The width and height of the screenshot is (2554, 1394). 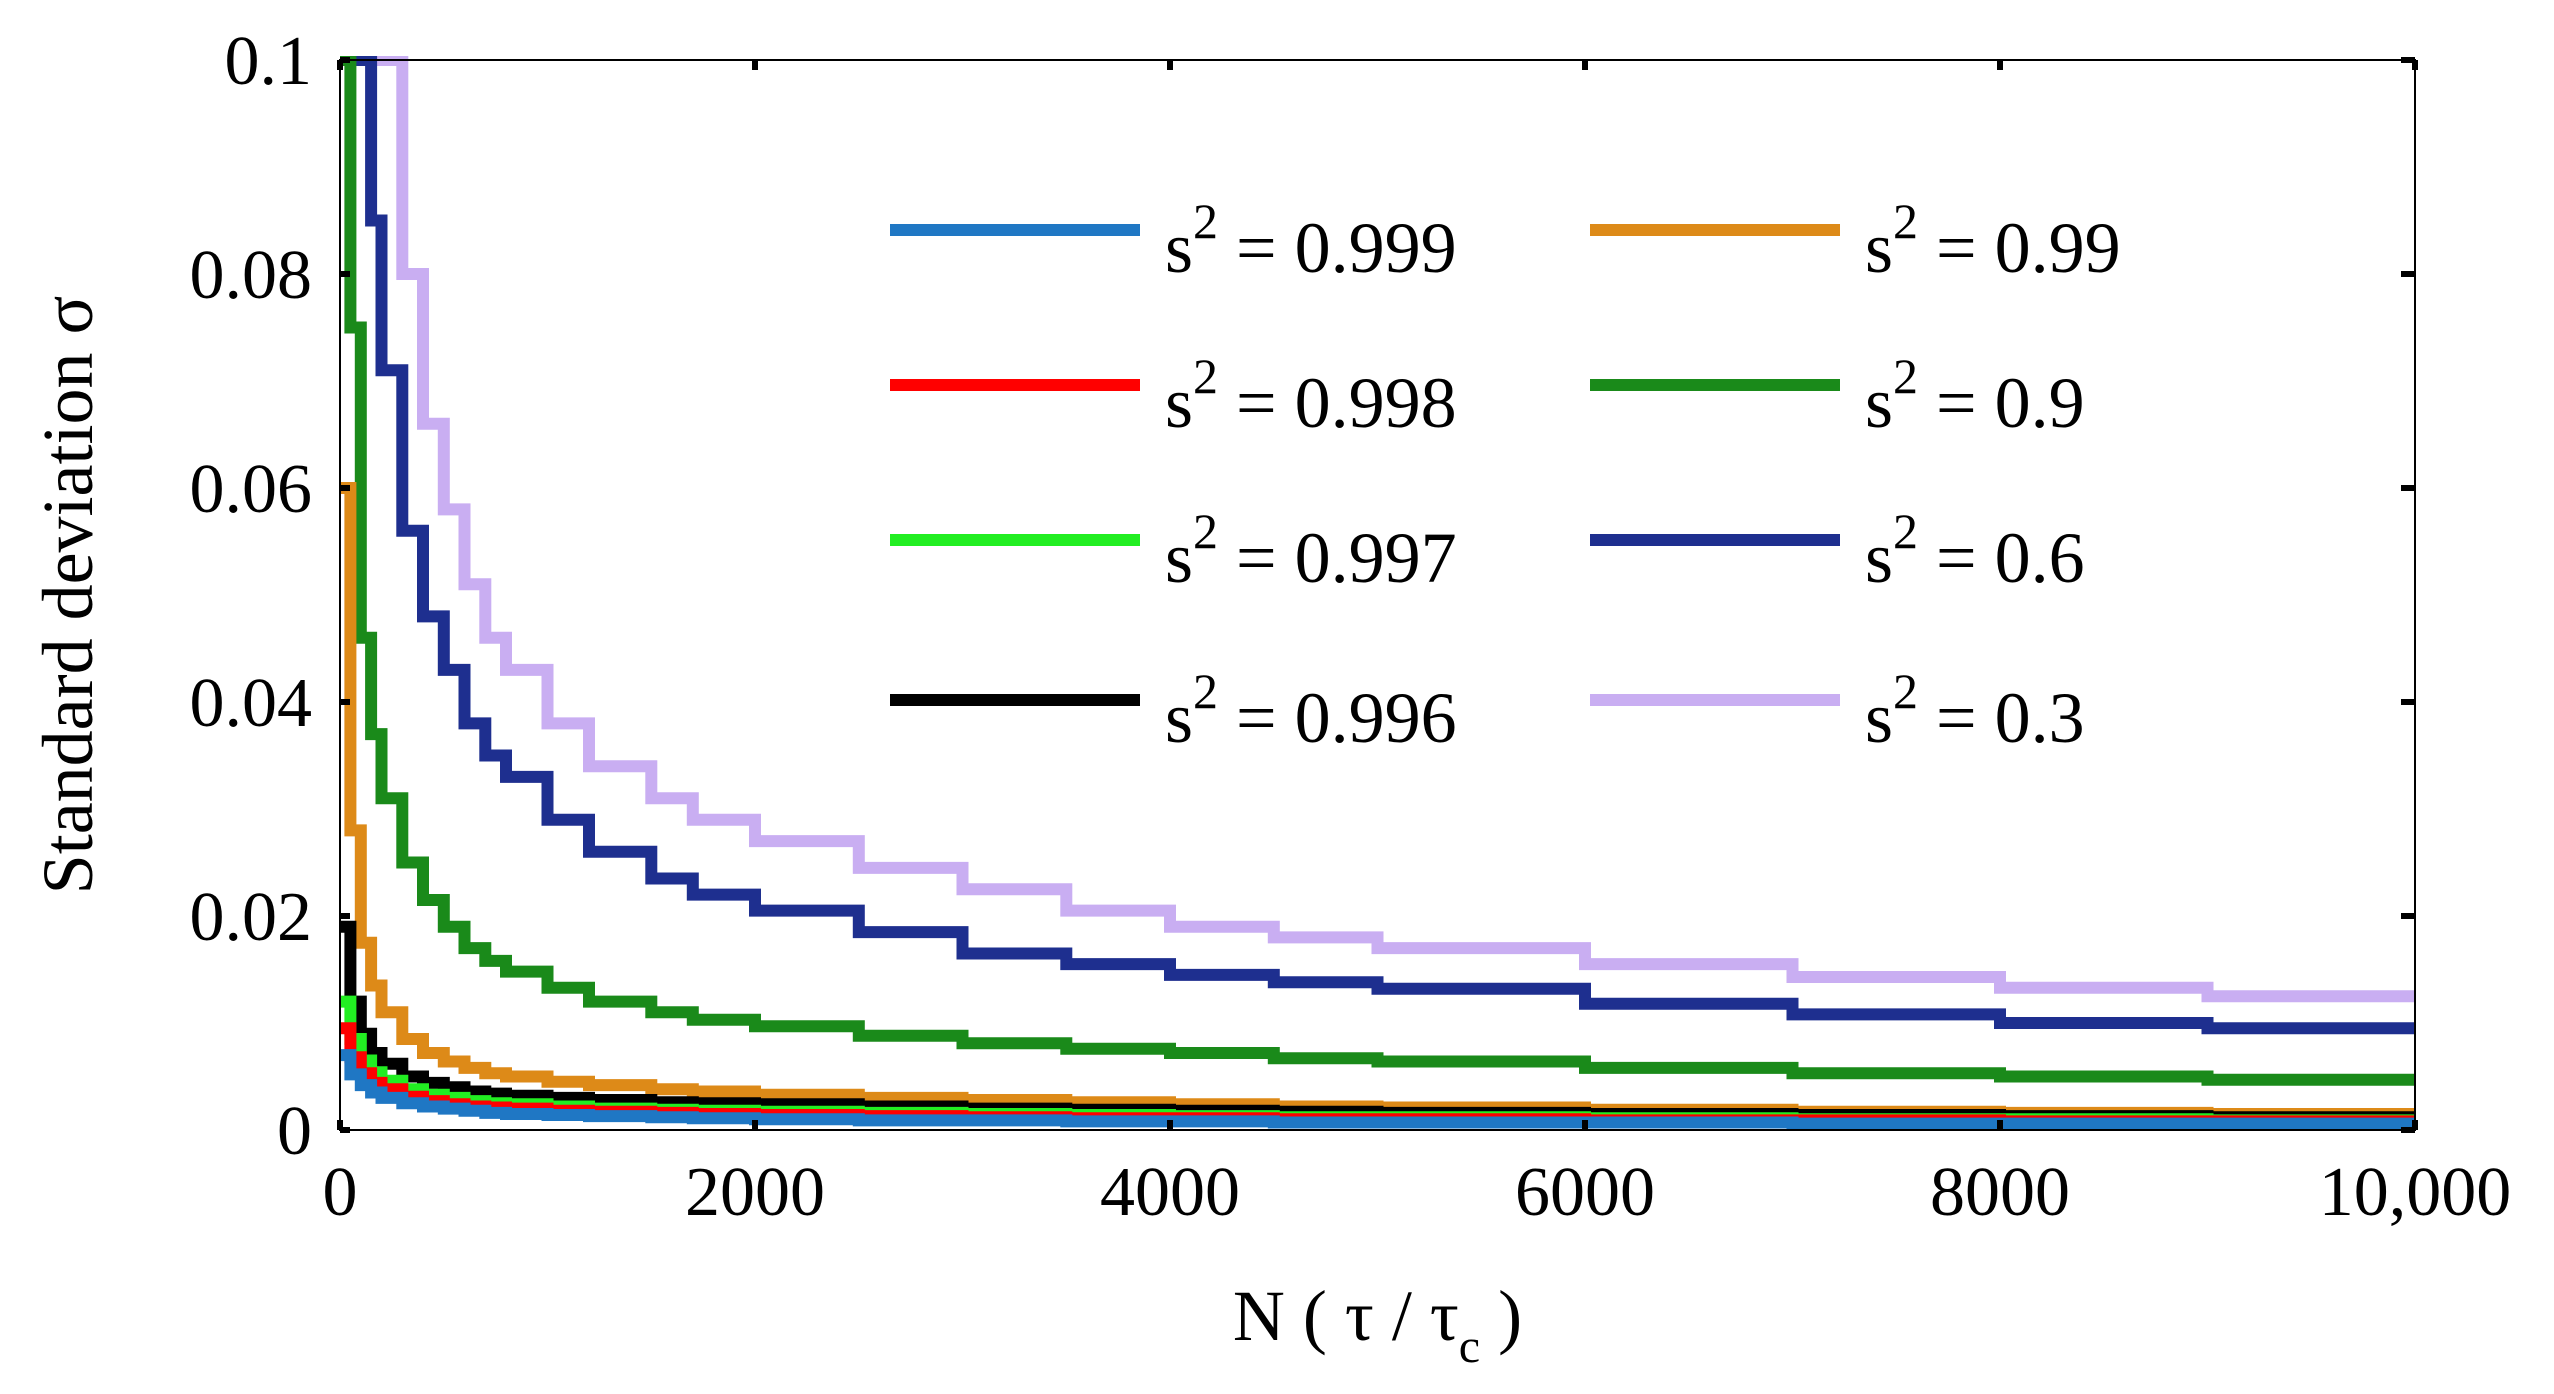 I want to click on legend-label-s2_06: s2 = 0.6, so click(x=1975, y=550).